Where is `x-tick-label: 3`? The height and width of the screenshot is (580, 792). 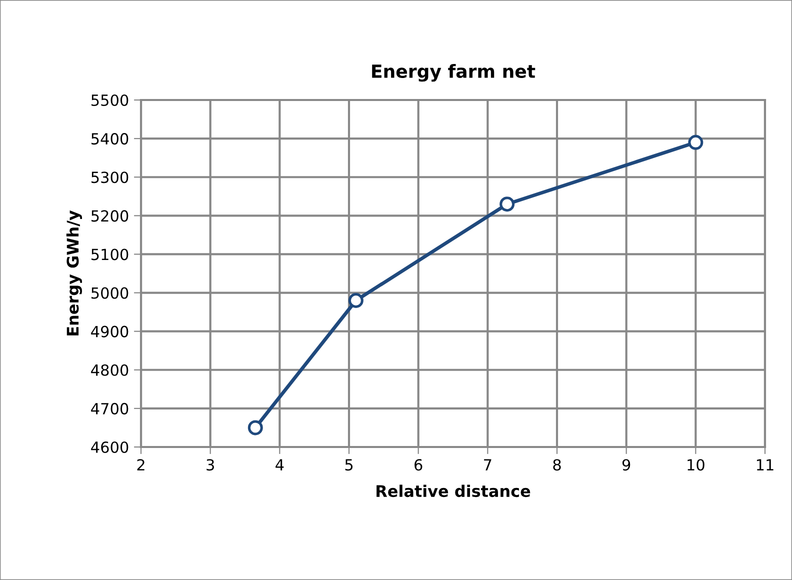
x-tick-label: 3 is located at coordinates (210, 465).